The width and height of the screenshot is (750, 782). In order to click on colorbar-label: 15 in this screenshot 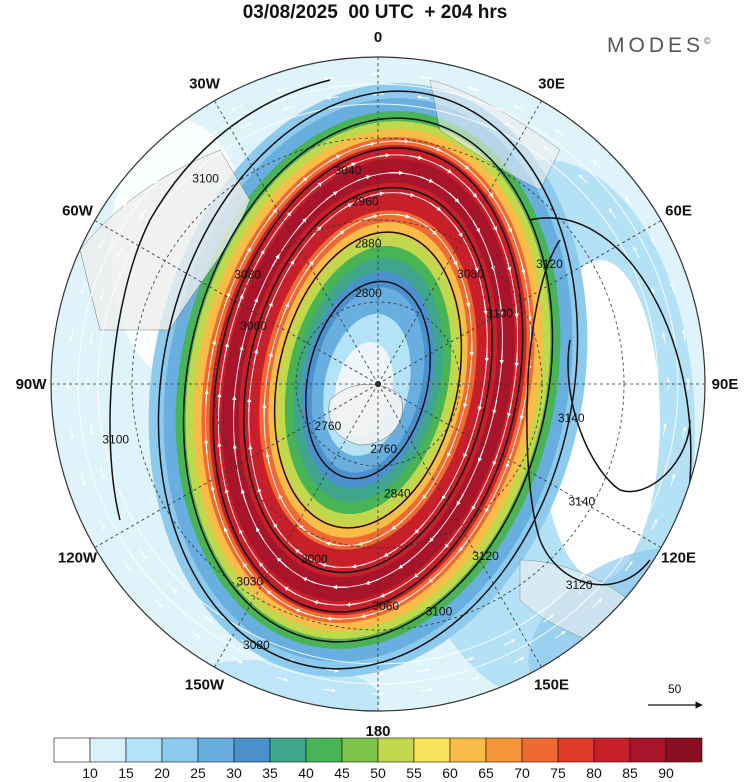, I will do `click(126, 773)`.